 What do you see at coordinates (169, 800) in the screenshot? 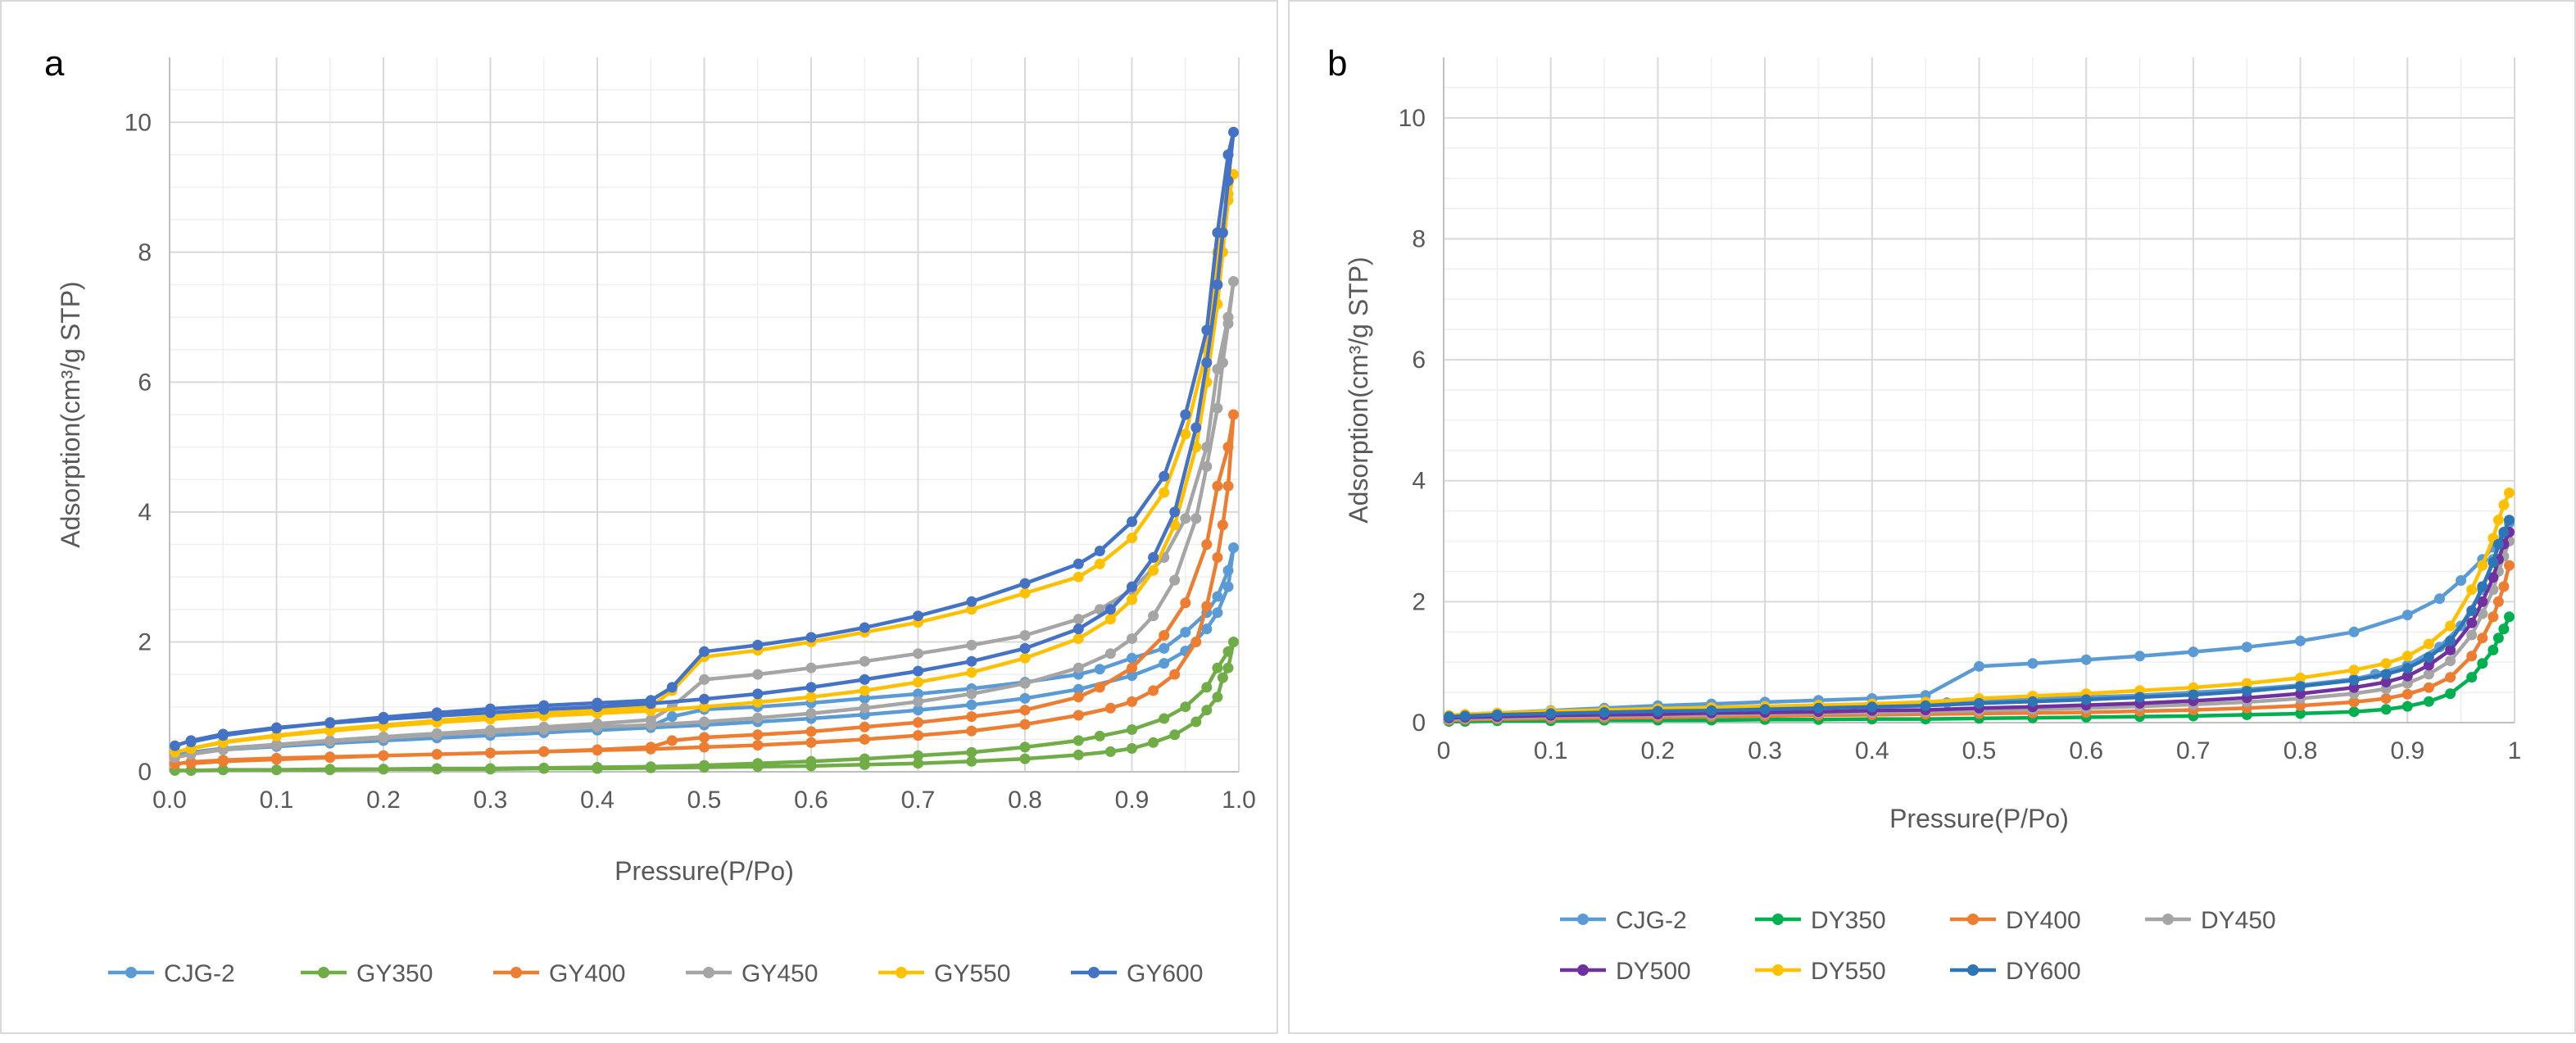
I see `x-tick-label: 0.0` at bounding box center [169, 800].